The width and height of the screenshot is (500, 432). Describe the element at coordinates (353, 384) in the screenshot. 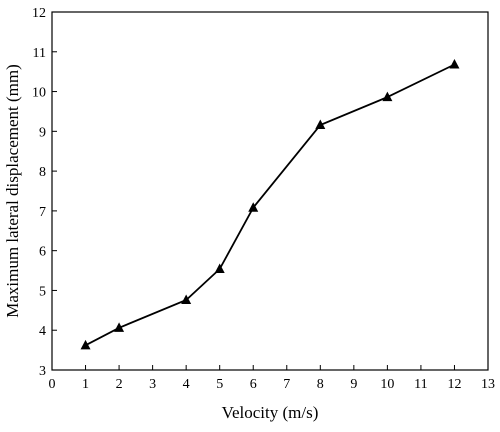

I see `x-tick-label: 9` at that location.